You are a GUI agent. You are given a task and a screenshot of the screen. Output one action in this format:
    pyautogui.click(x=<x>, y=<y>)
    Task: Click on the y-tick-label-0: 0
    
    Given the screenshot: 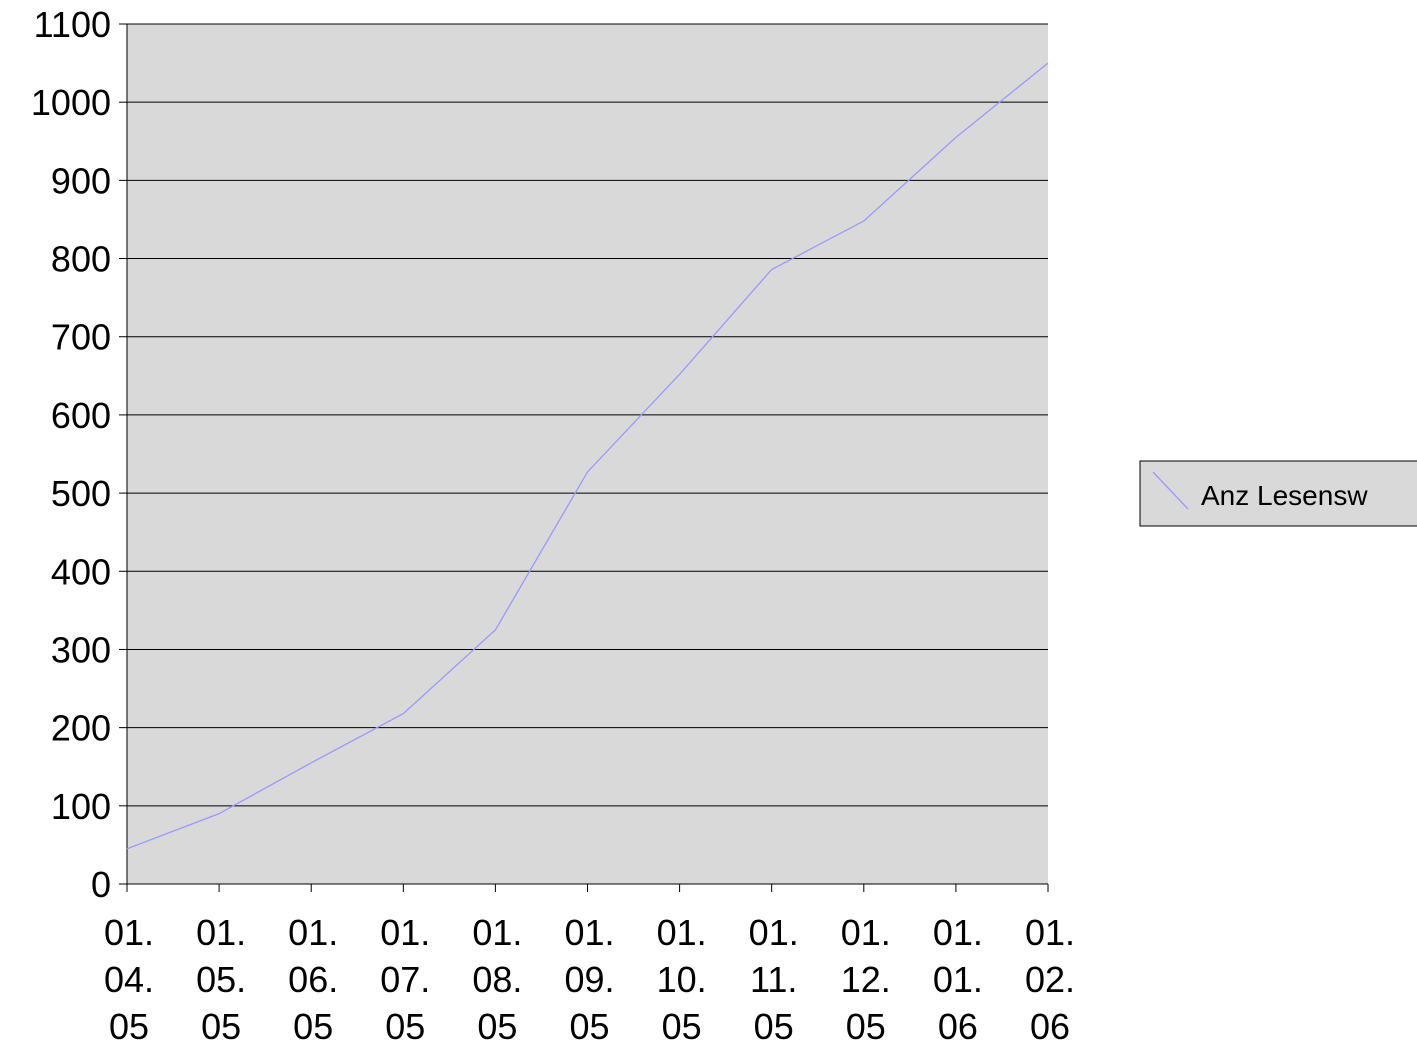 What is the action you would take?
    pyautogui.click(x=101, y=884)
    